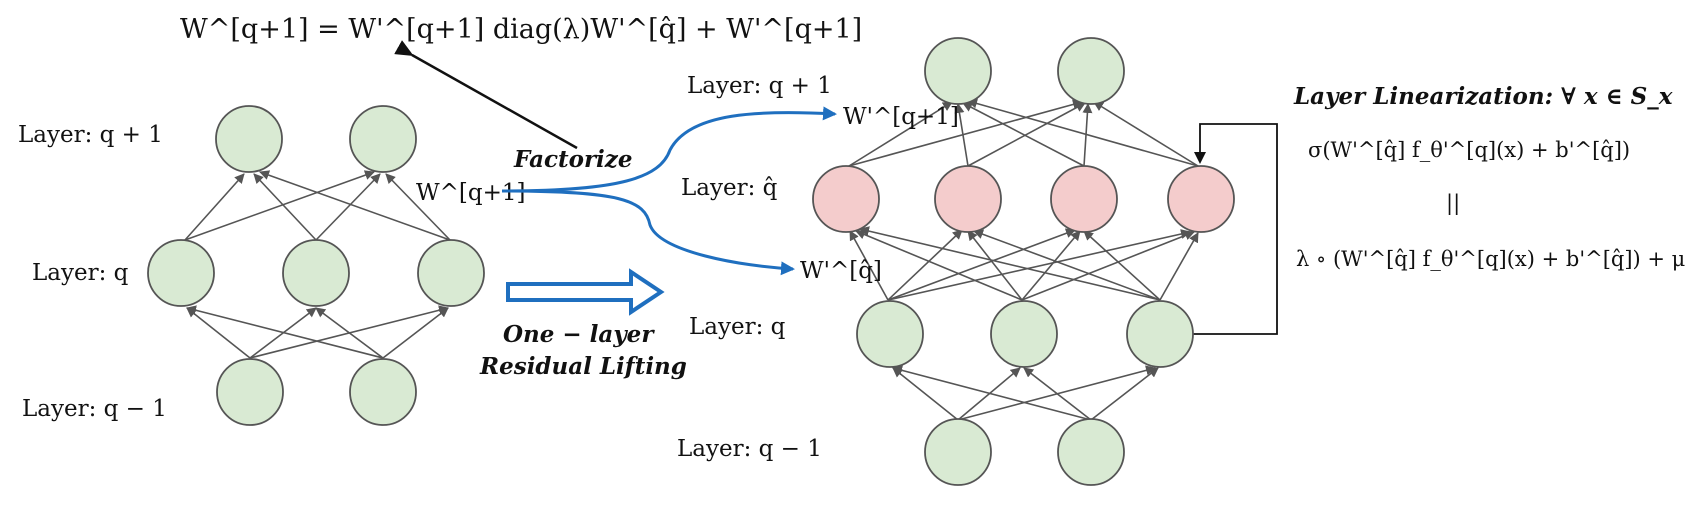  I want to click on factorize-label: Factorize, so click(573, 159).